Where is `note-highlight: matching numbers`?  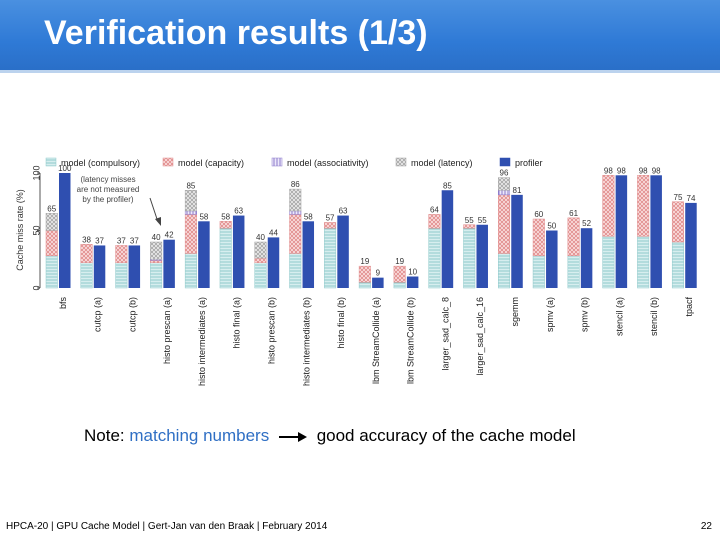 note-highlight: matching numbers is located at coordinates (199, 435).